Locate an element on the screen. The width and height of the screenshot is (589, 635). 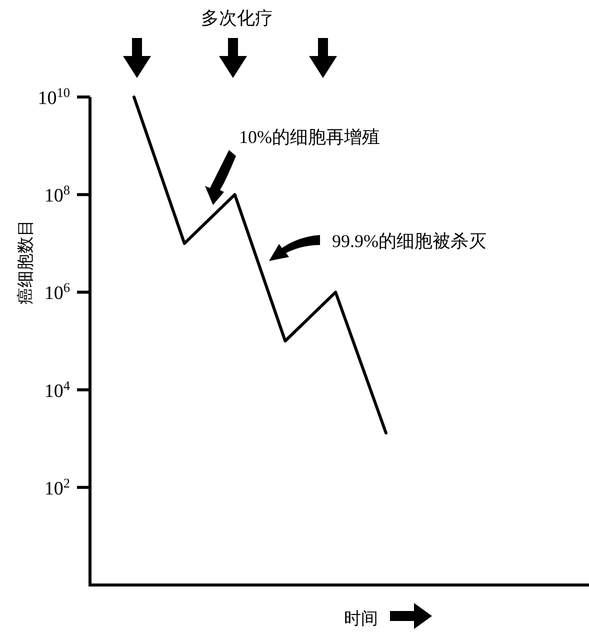
annotation: 10%的细胞再增殖 is located at coordinates (309, 137).